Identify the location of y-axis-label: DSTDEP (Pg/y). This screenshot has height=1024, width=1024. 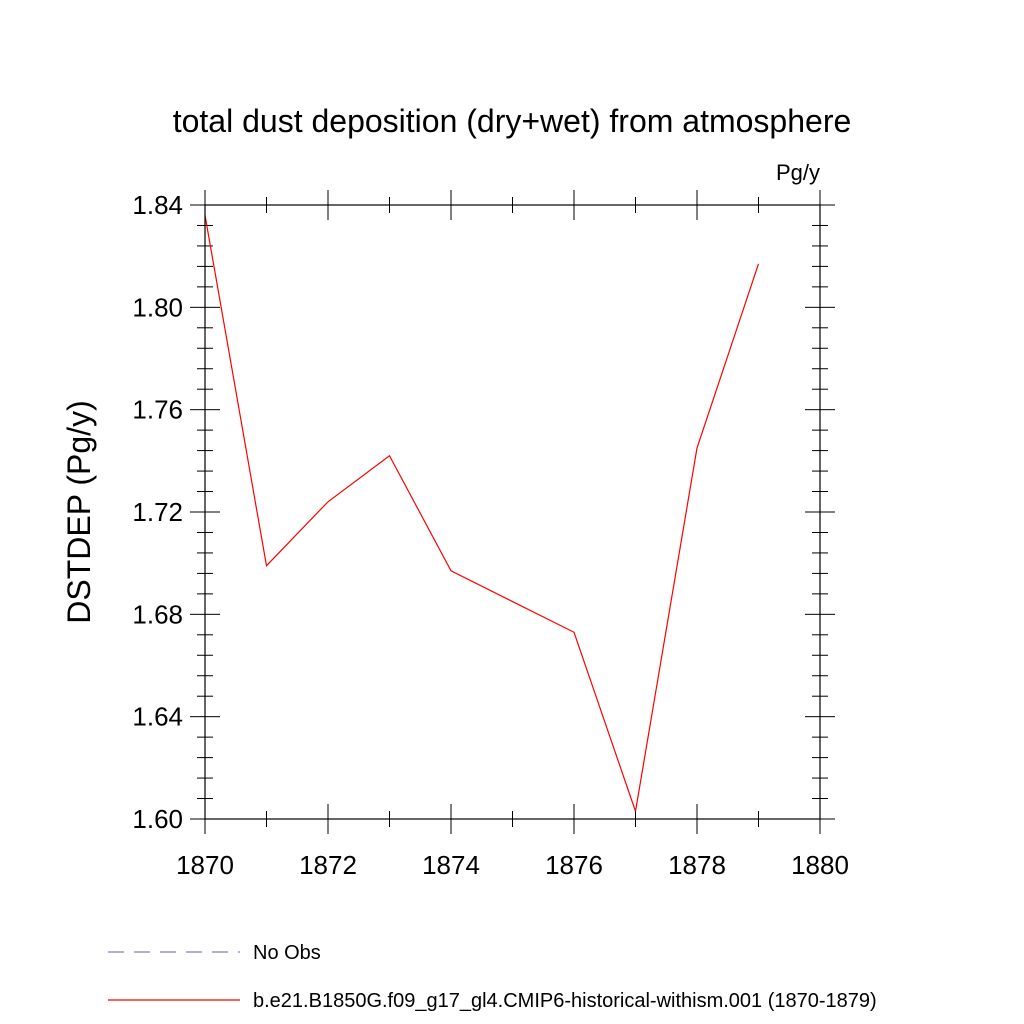
(79, 511).